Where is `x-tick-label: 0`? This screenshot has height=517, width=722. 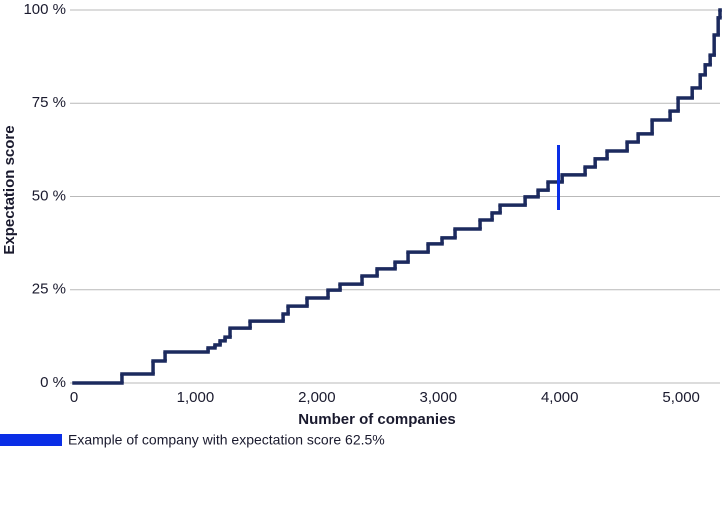
x-tick-label: 0 is located at coordinates (74, 397).